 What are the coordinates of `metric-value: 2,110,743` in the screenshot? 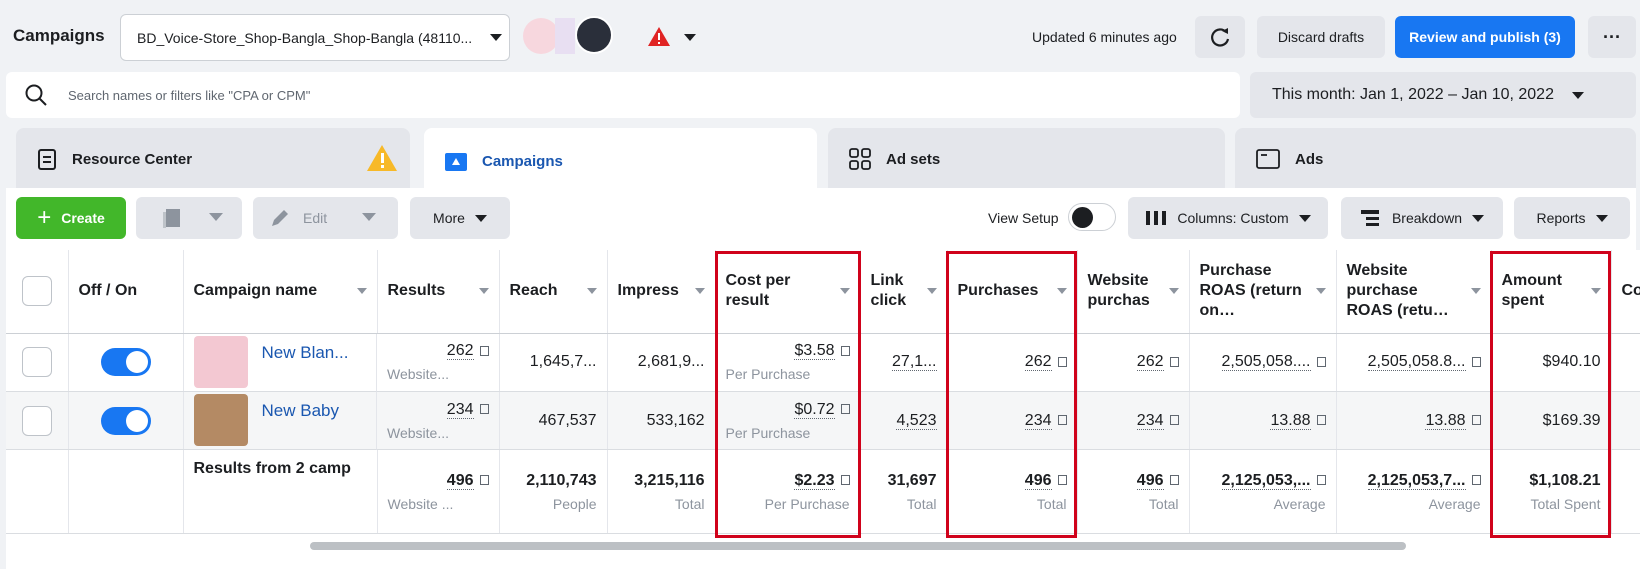 It's located at (553, 481).